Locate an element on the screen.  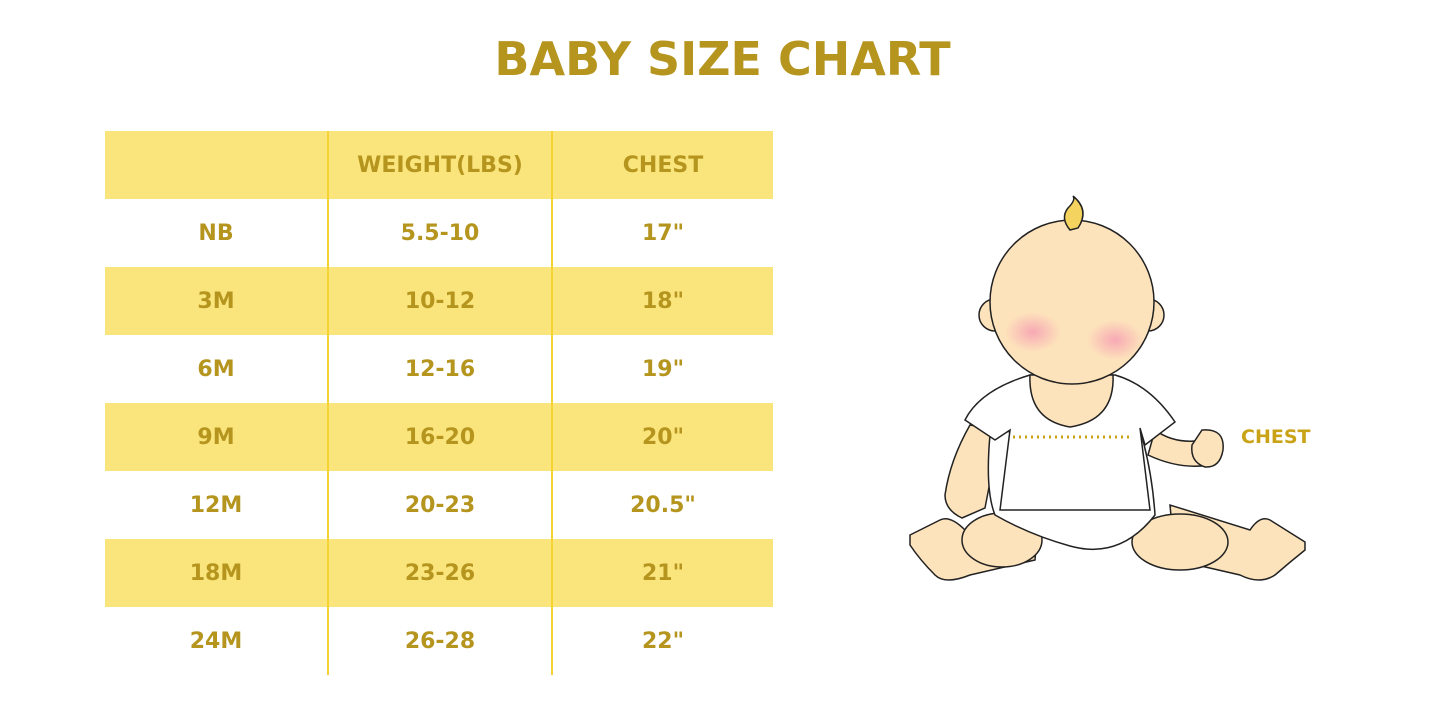
cell-size: 9M is located at coordinates (216, 437).